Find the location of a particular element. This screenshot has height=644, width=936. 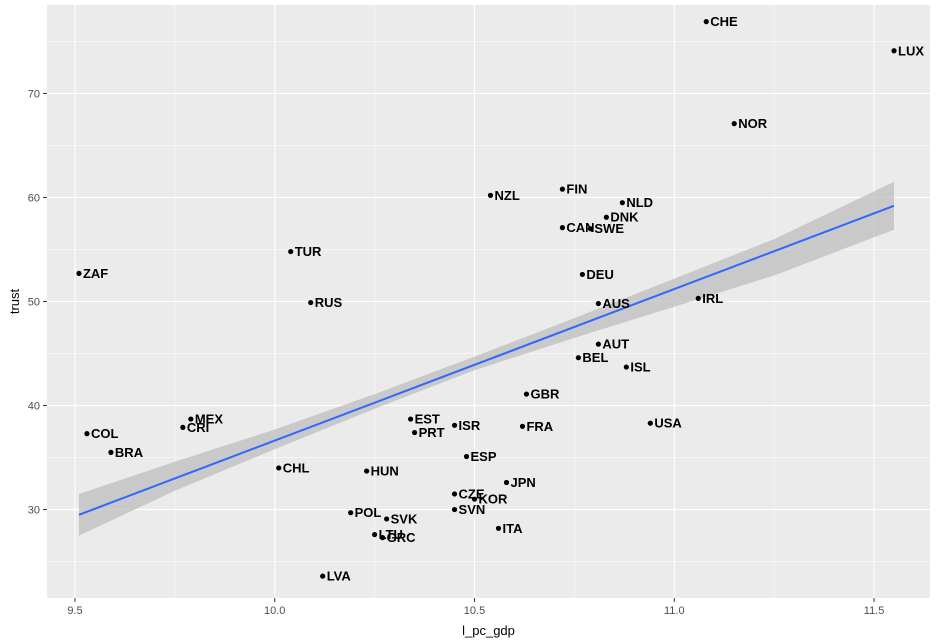

point-label-aus: AUS is located at coordinates (616, 303).